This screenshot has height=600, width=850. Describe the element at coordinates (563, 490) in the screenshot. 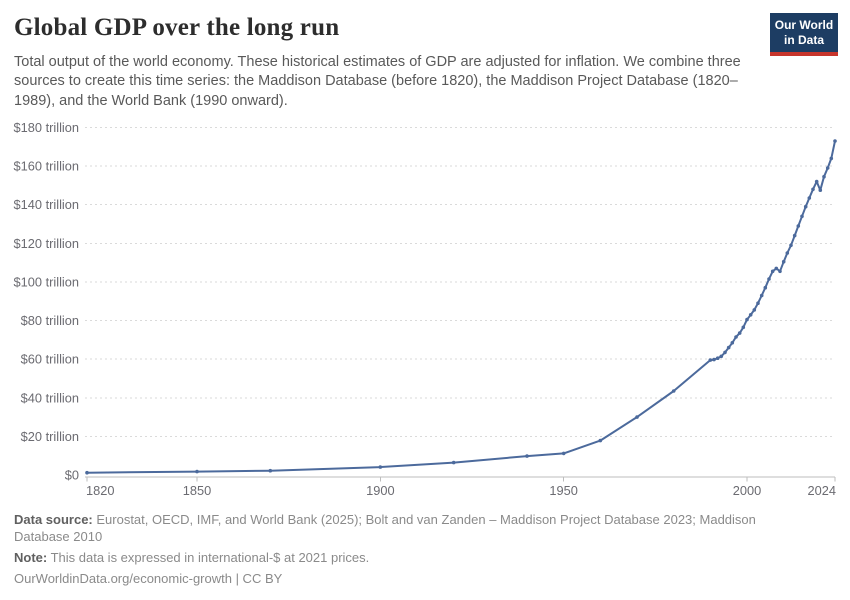

I see `svg-text: 1950` at that location.